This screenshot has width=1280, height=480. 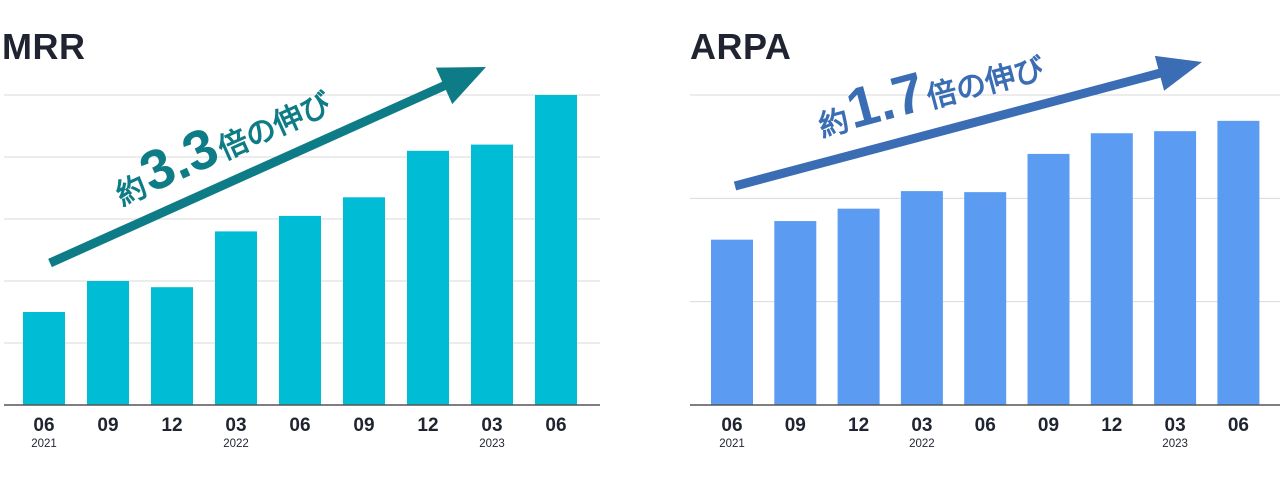 What do you see at coordinates (275, 126) in the screenshot?
I see `annotation-suffix: 倍の伸び` at bounding box center [275, 126].